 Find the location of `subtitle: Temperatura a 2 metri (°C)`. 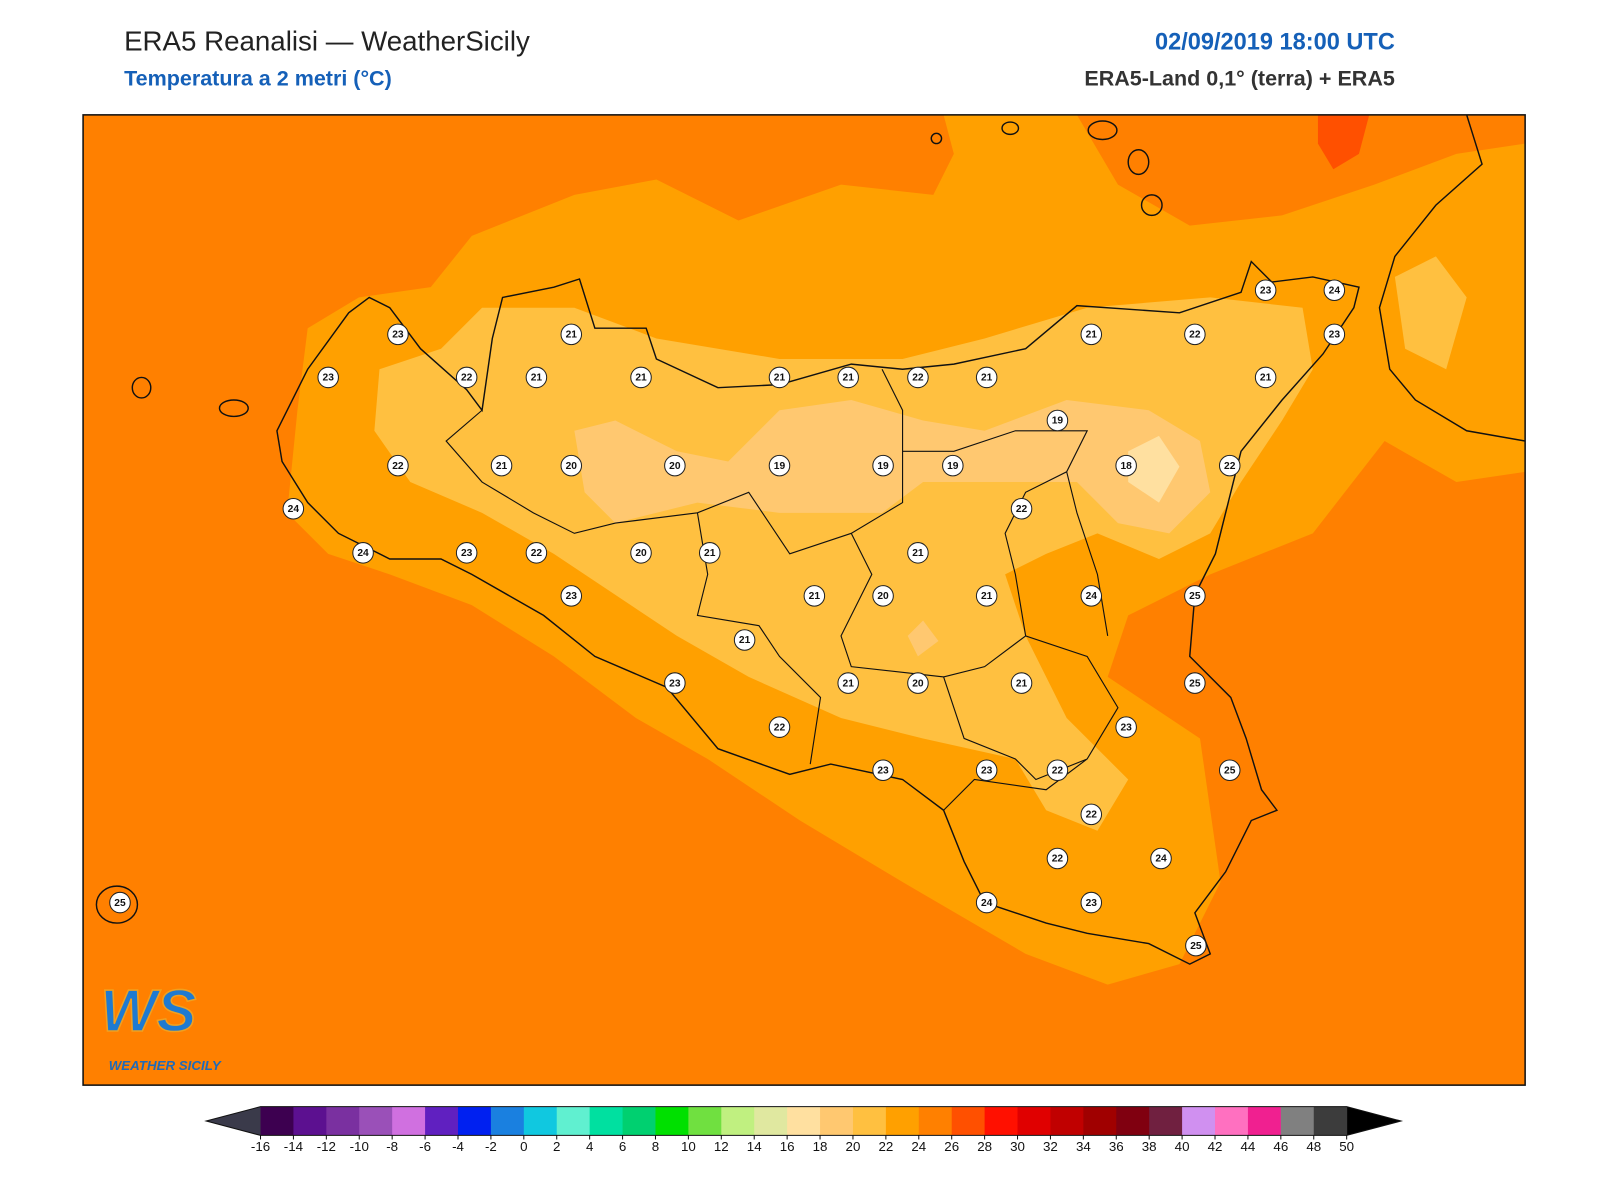

subtitle: Temperatura a 2 metri (°C) is located at coordinates (258, 79).